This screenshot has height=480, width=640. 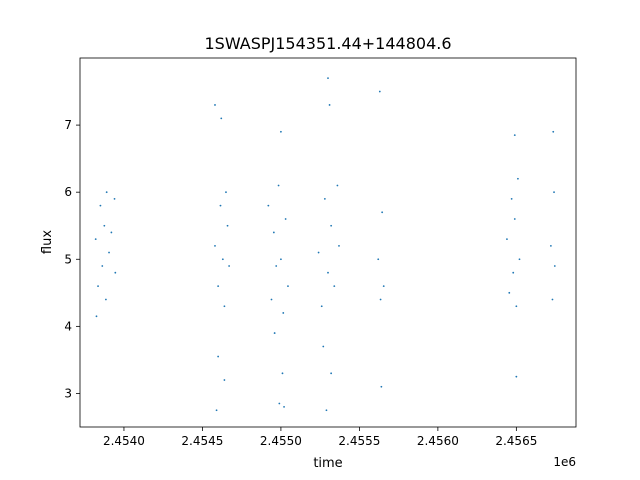 I want to click on chart-title: 1SWASPJ154351.44+144804.6, so click(x=327, y=43).